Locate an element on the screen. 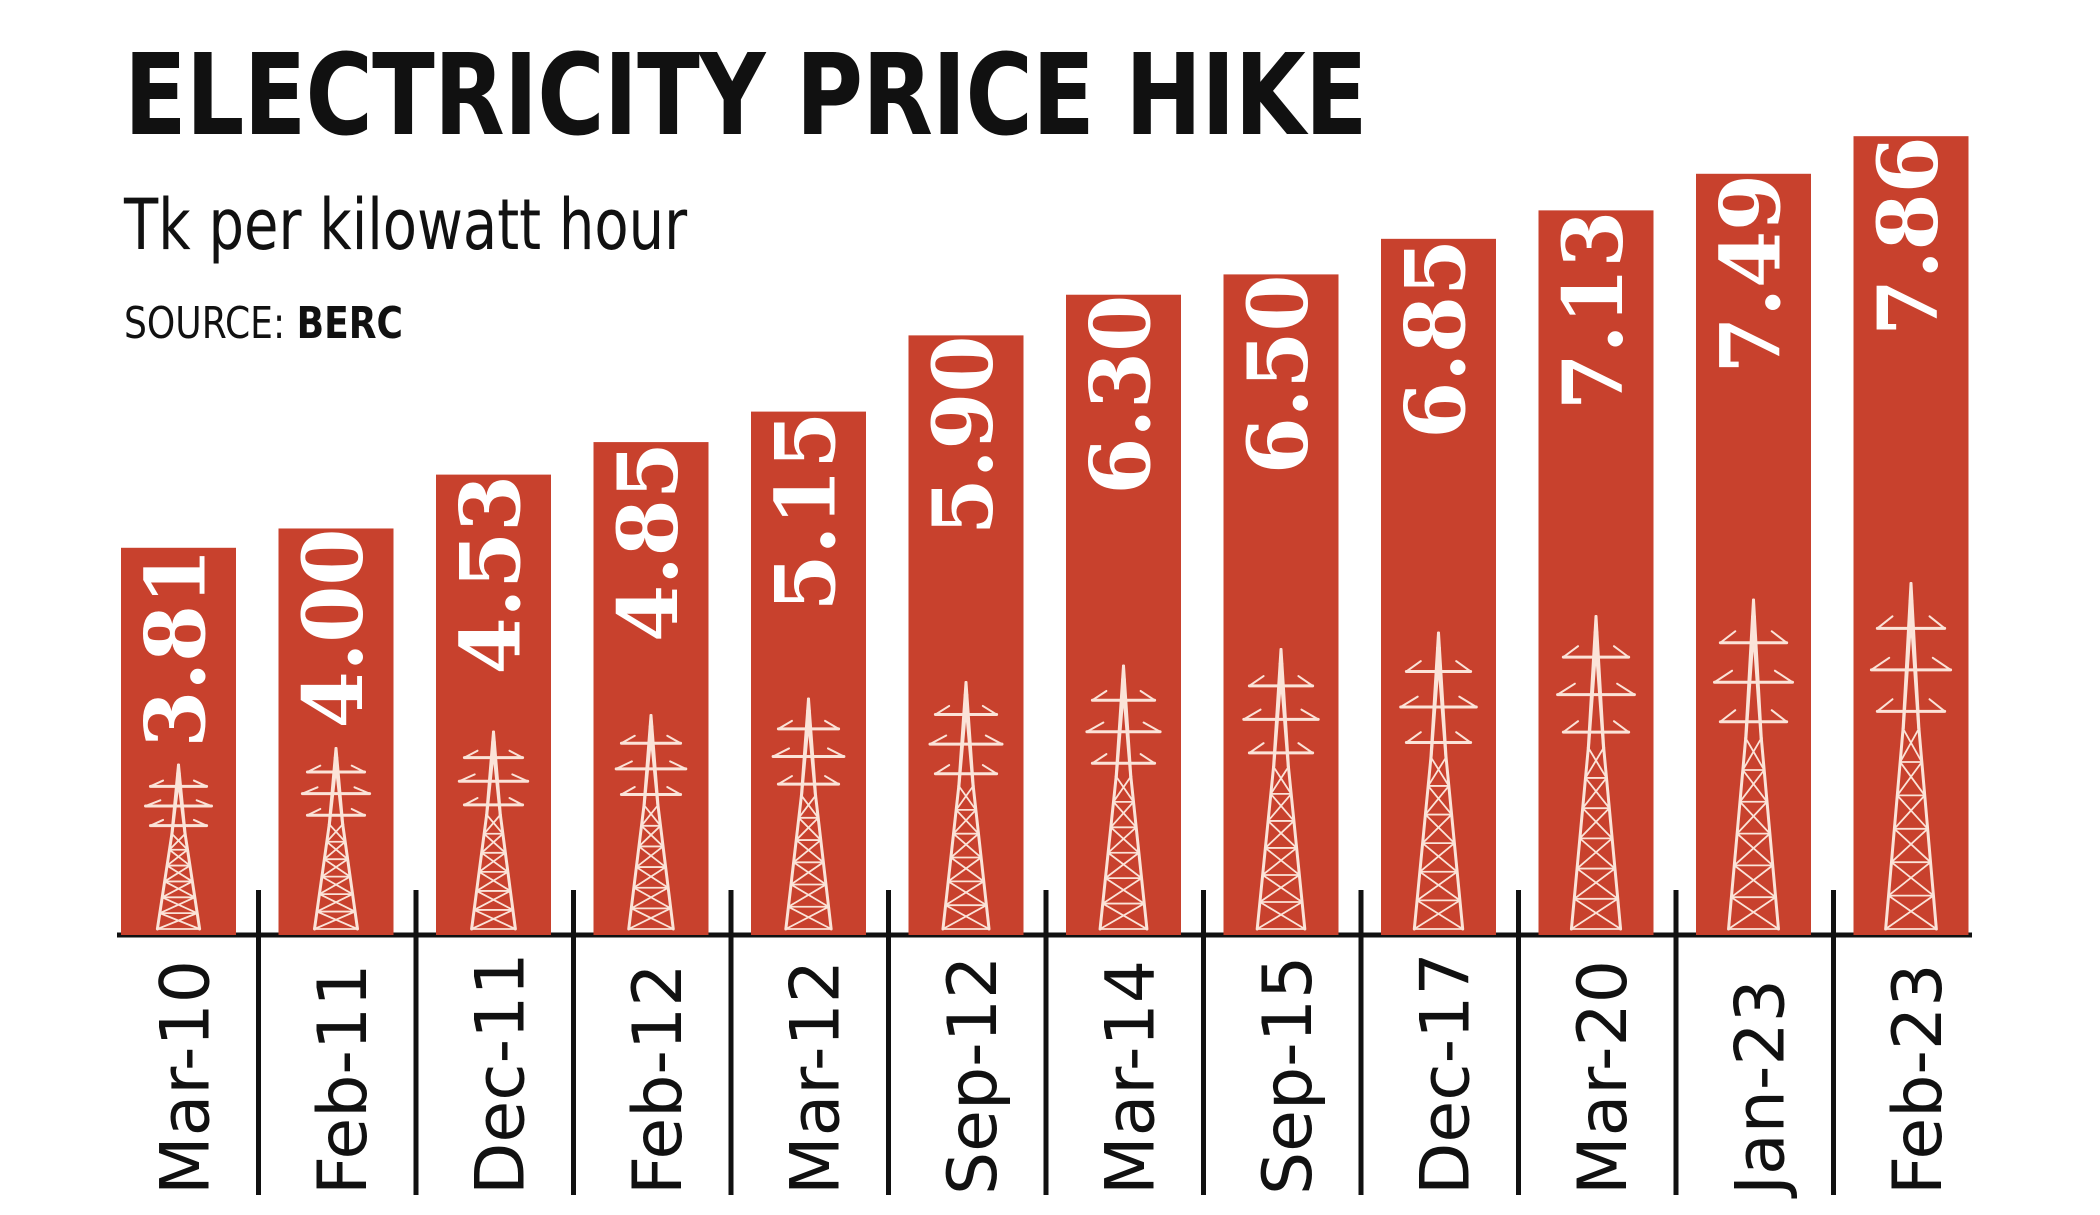 Image resolution: width=2100 pixels, height=1215 pixels. x-tick-label: Feb-11 is located at coordinates (343, 1079).